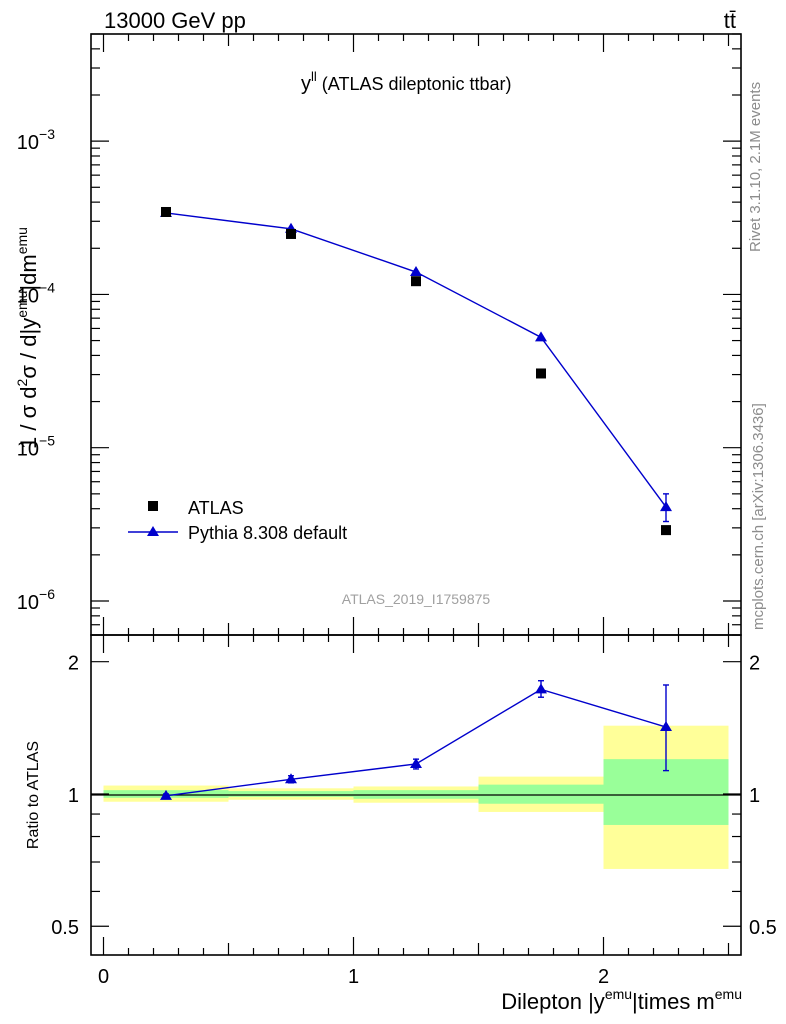 The width and height of the screenshot is (786, 1024). What do you see at coordinates (673, 1001) in the screenshot?
I see `x-axis-label-part-3: |times m` at bounding box center [673, 1001].